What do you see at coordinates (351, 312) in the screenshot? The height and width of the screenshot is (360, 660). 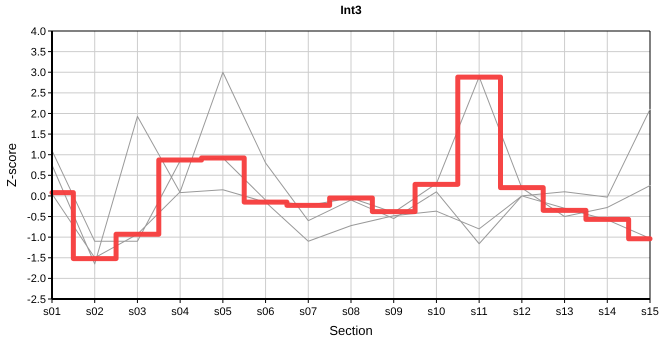 I see `x-tick-label: s08` at bounding box center [351, 312].